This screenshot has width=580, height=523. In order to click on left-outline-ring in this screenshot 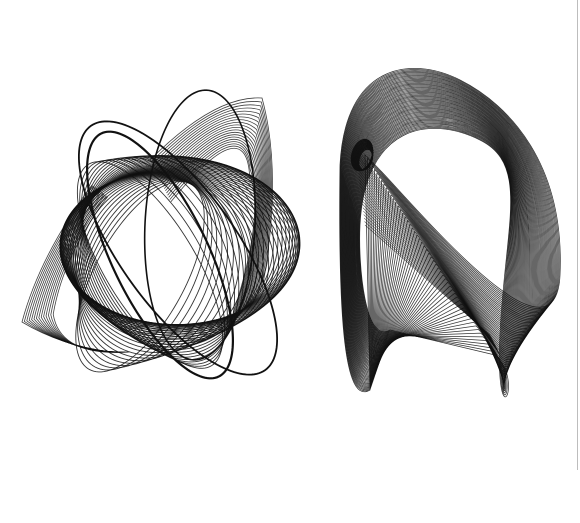, I will do `click(160, 255)`.